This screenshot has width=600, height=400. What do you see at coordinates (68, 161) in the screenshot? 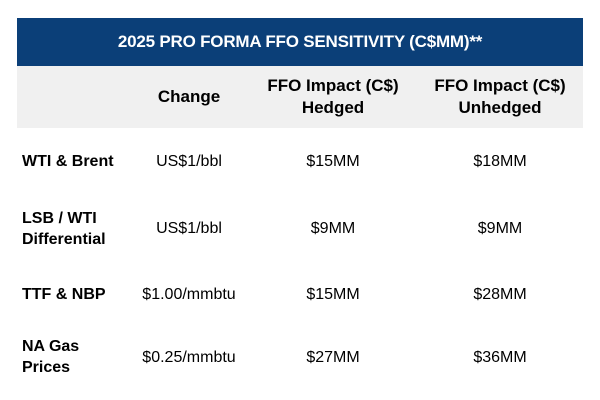
I see `row-label-line1: WTI & Brent` at bounding box center [68, 161].